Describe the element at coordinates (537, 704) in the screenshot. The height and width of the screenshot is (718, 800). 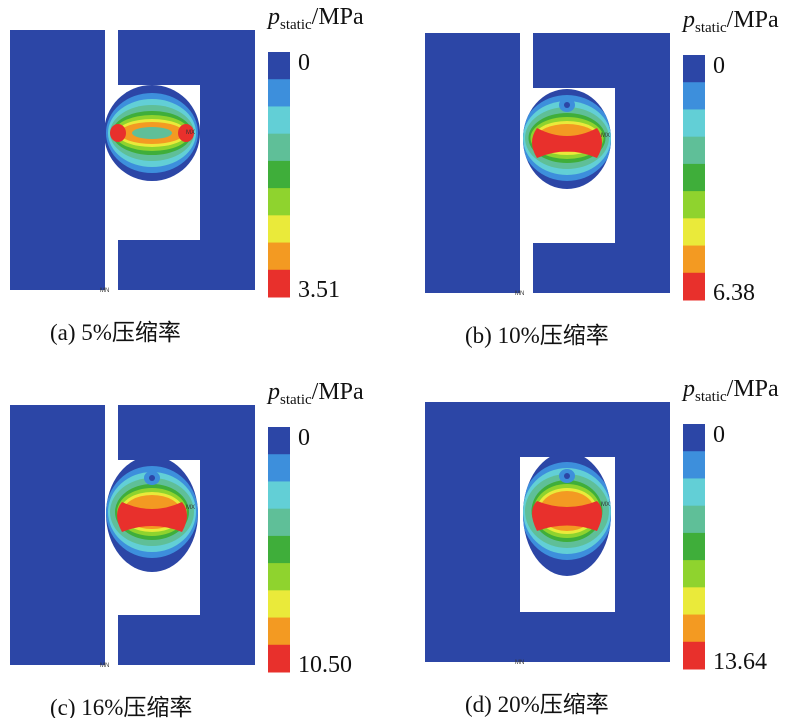
I see `caption: (d) 20%压缩率` at that location.